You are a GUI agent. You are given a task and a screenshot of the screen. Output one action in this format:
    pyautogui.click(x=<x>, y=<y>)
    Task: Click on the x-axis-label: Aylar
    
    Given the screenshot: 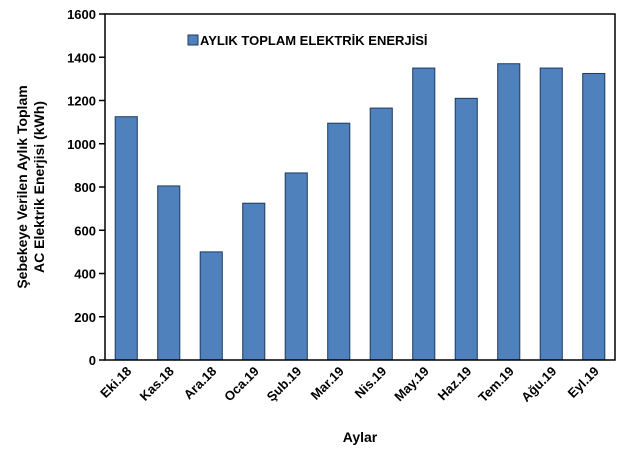 What is the action you would take?
    pyautogui.click(x=360, y=437)
    